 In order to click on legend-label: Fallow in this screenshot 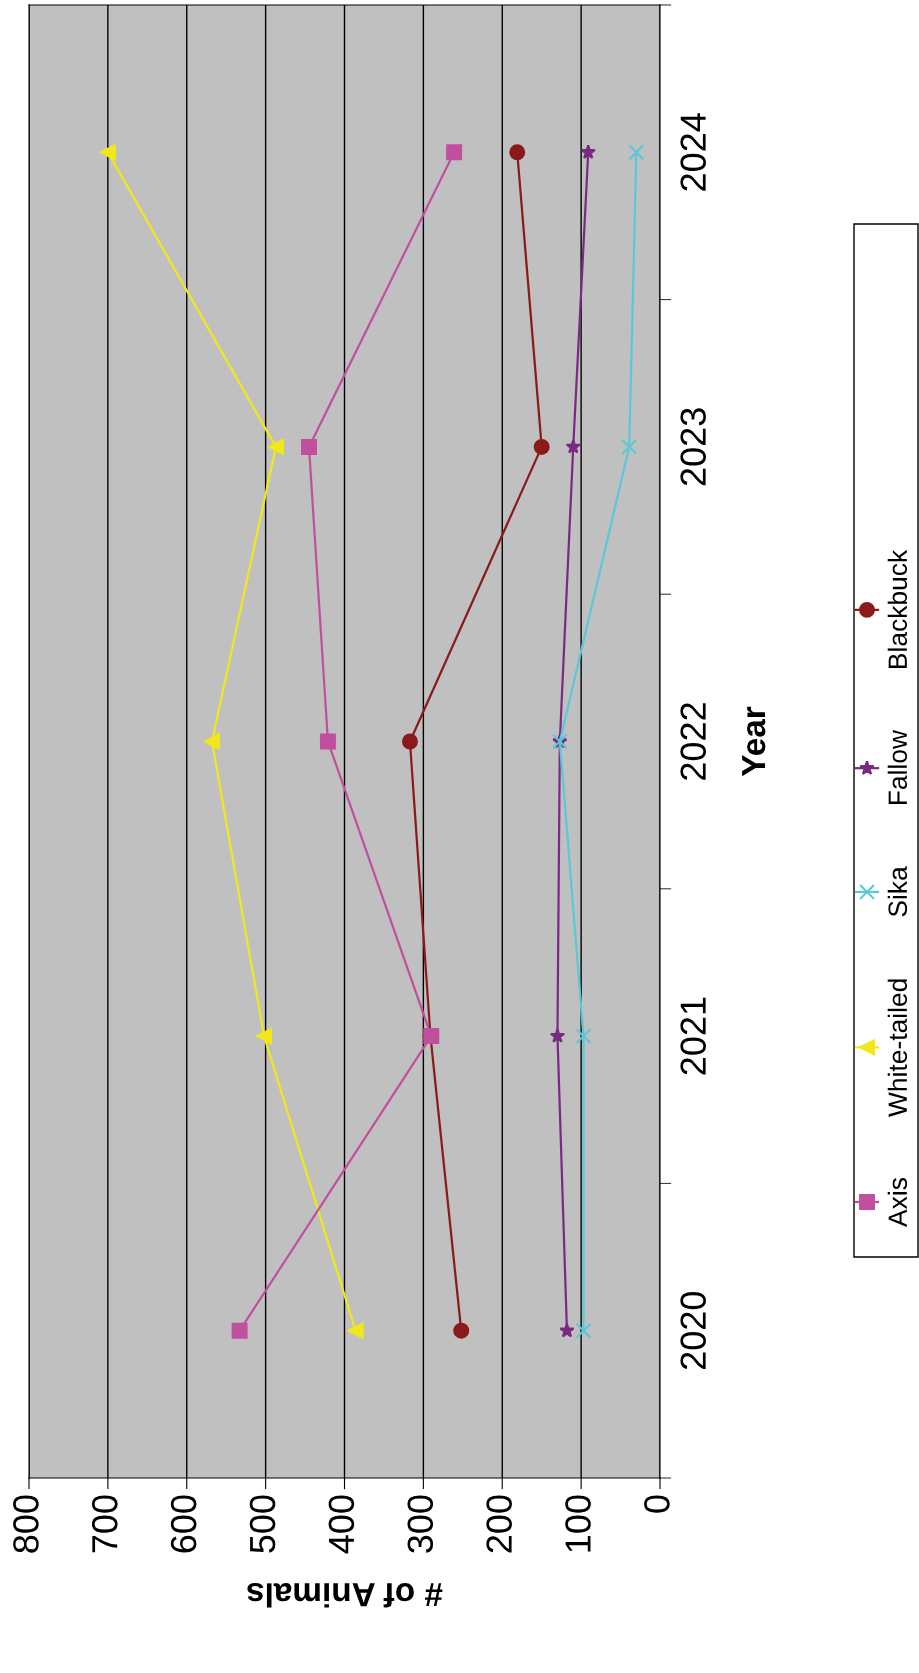, I will do `click(897, 767)`.